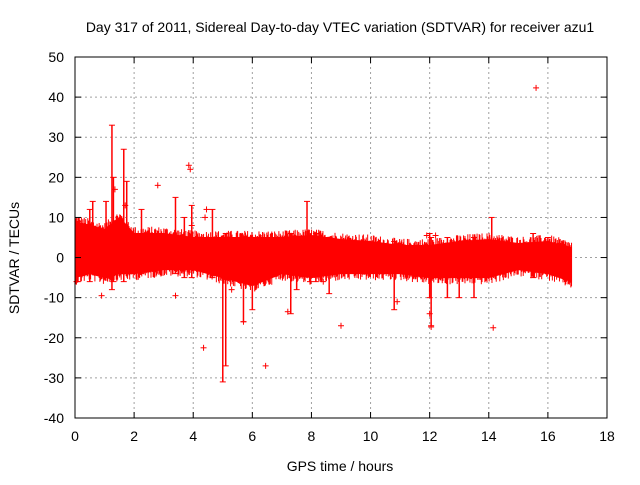 This screenshot has width=640, height=485. Describe the element at coordinates (54, 298) in the screenshot. I see `y-tick-label: -10` at that location.